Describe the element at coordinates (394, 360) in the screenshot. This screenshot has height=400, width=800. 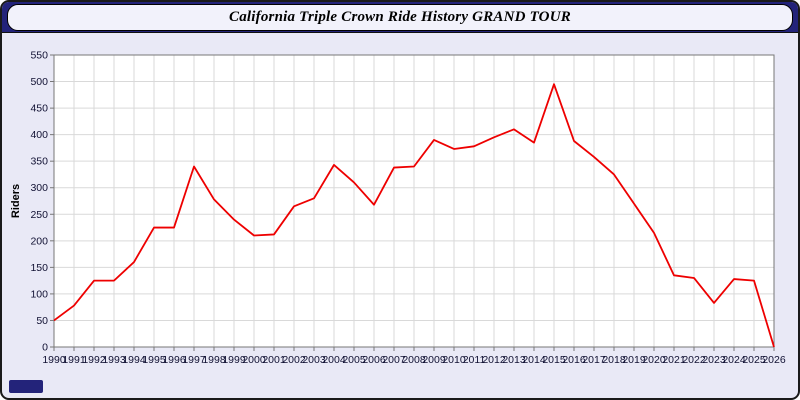
I see `svg-text: 2007` at that location.